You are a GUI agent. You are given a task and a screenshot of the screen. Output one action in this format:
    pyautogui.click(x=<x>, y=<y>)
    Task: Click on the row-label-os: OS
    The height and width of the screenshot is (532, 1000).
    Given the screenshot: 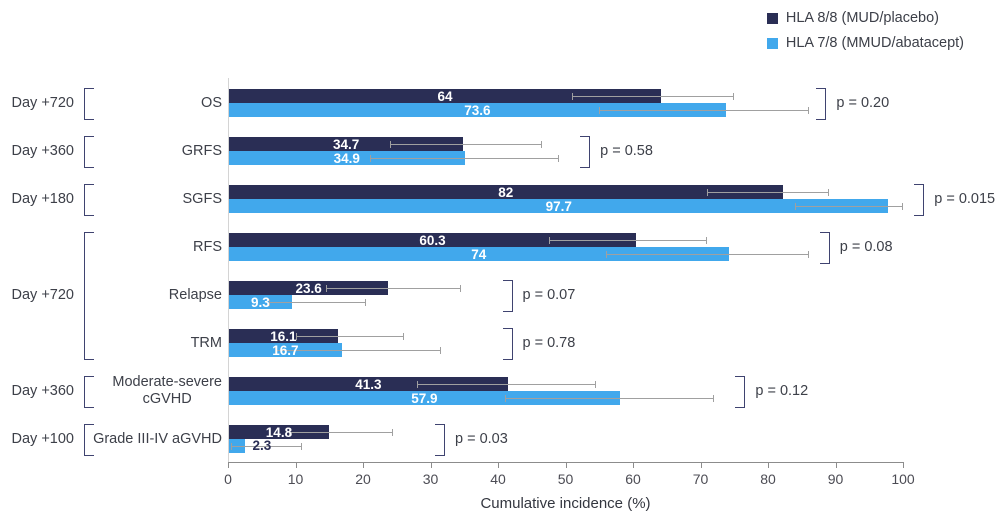 What is the action you would take?
    pyautogui.click(x=141, y=103)
    